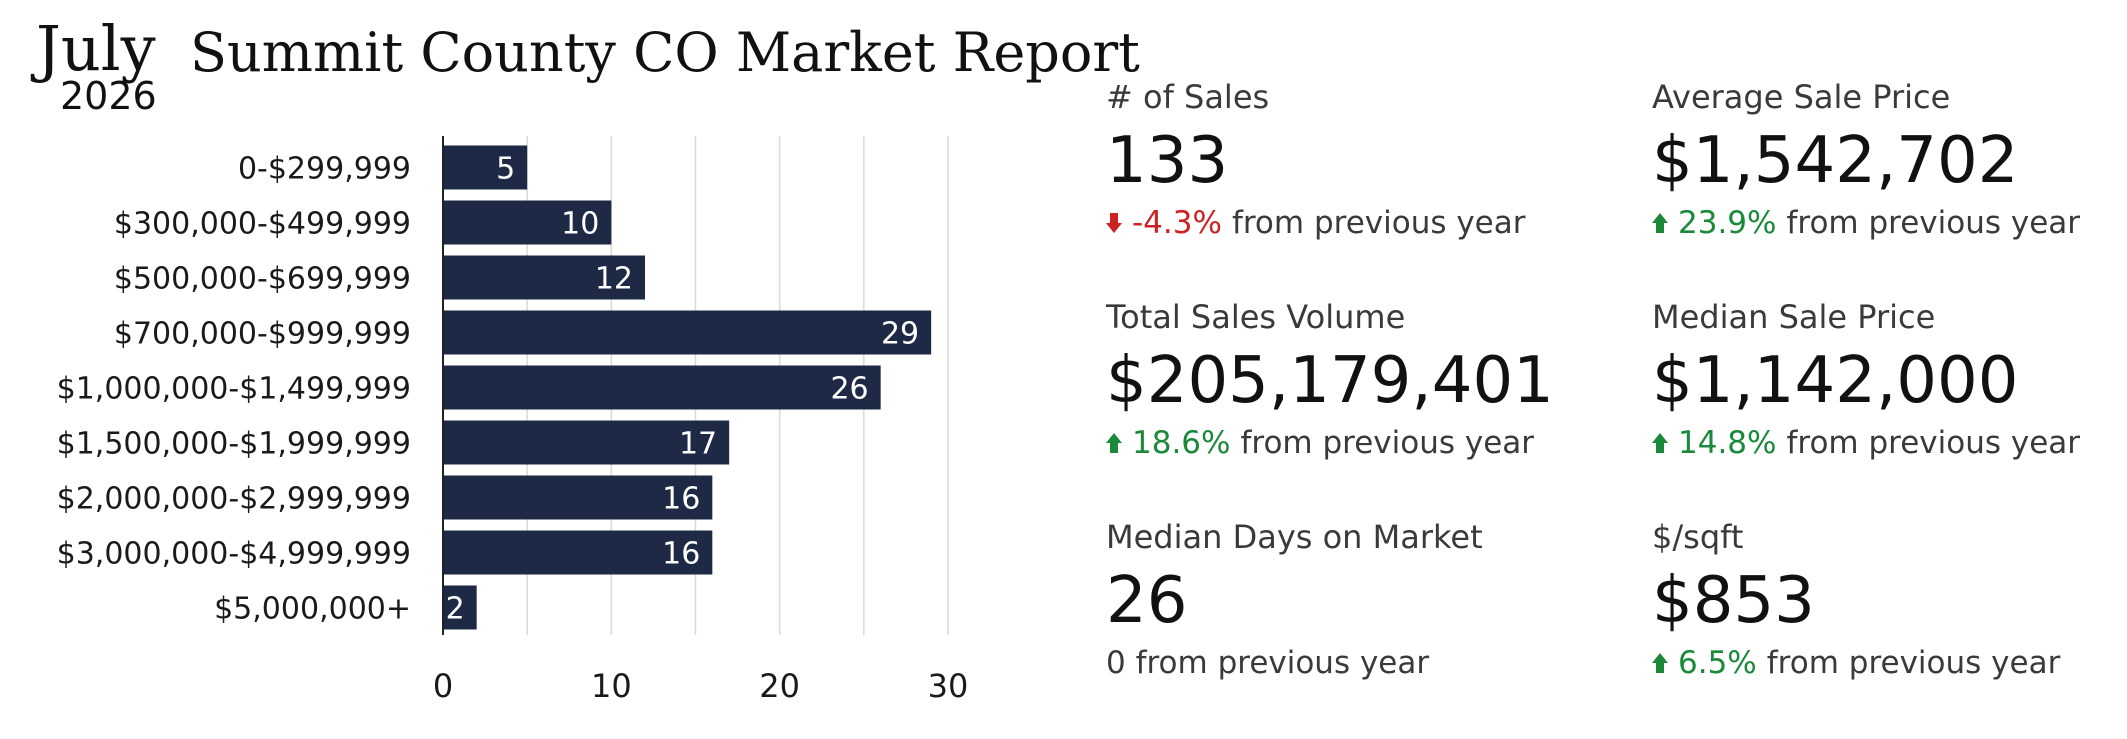  What do you see at coordinates (1268, 663) in the screenshot?
I see `stat-change-text: 0 from previous year` at bounding box center [1268, 663].